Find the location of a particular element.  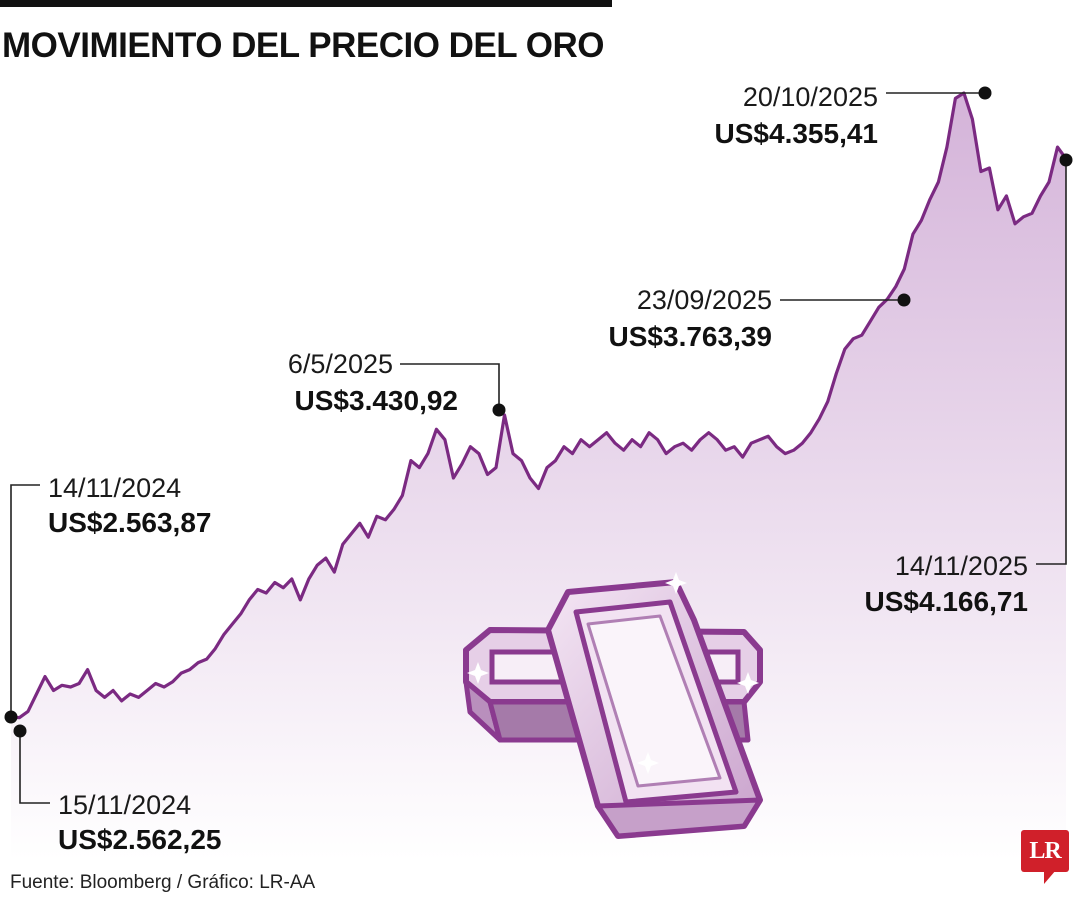

annotation-end: 14/11/2025 US$4.166,71 is located at coordinates (969, 385).